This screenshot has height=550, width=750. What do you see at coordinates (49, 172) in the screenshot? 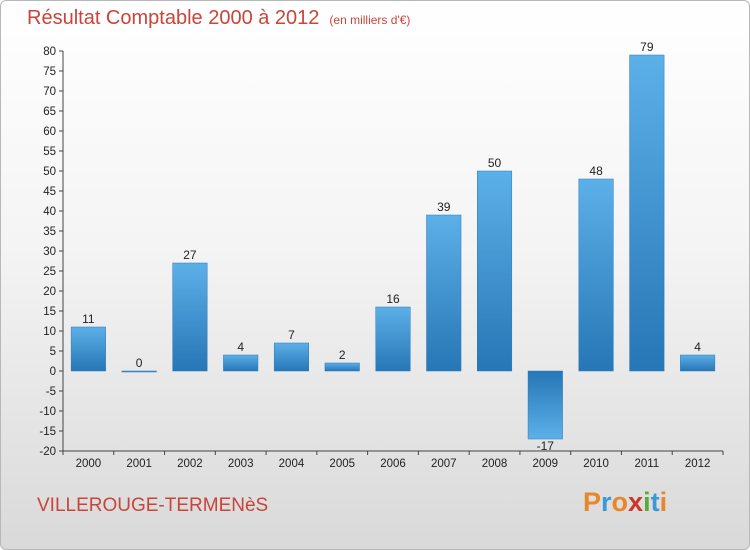
I see `y-tick-label: 50` at bounding box center [49, 172].